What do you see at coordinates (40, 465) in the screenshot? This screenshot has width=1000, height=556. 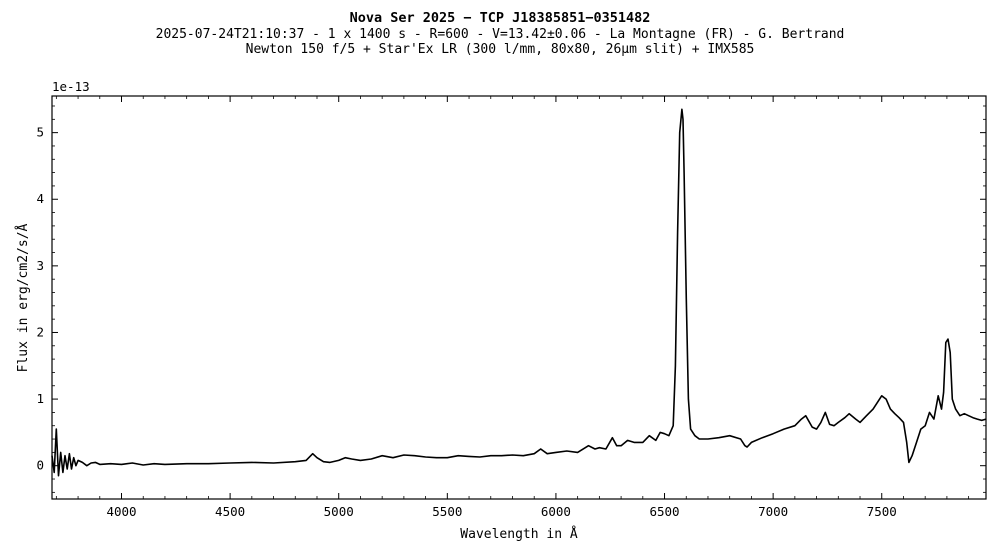 I see `y-tick-label: 0` at bounding box center [40, 465].